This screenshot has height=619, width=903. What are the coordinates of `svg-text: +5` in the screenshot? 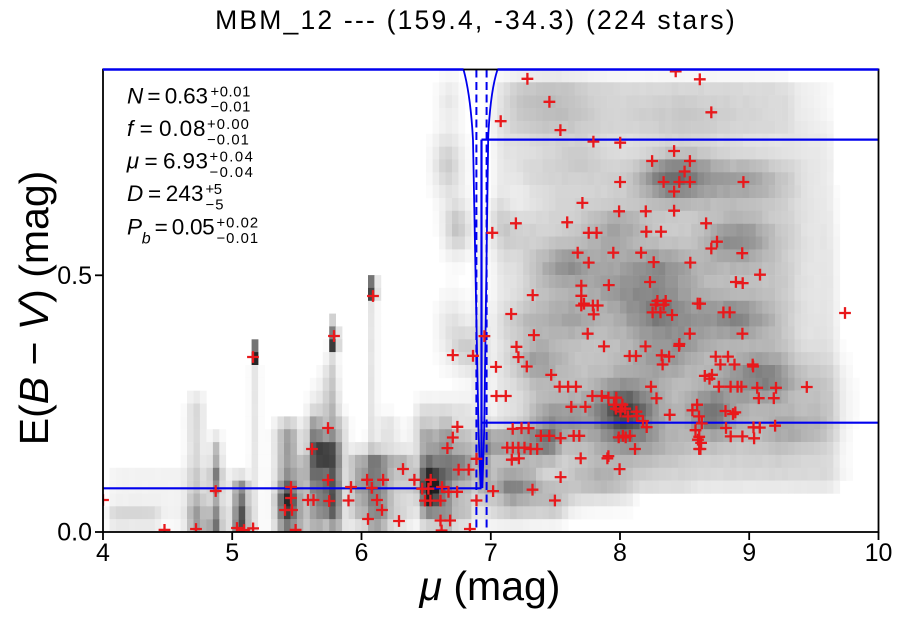 It's located at (214, 190).